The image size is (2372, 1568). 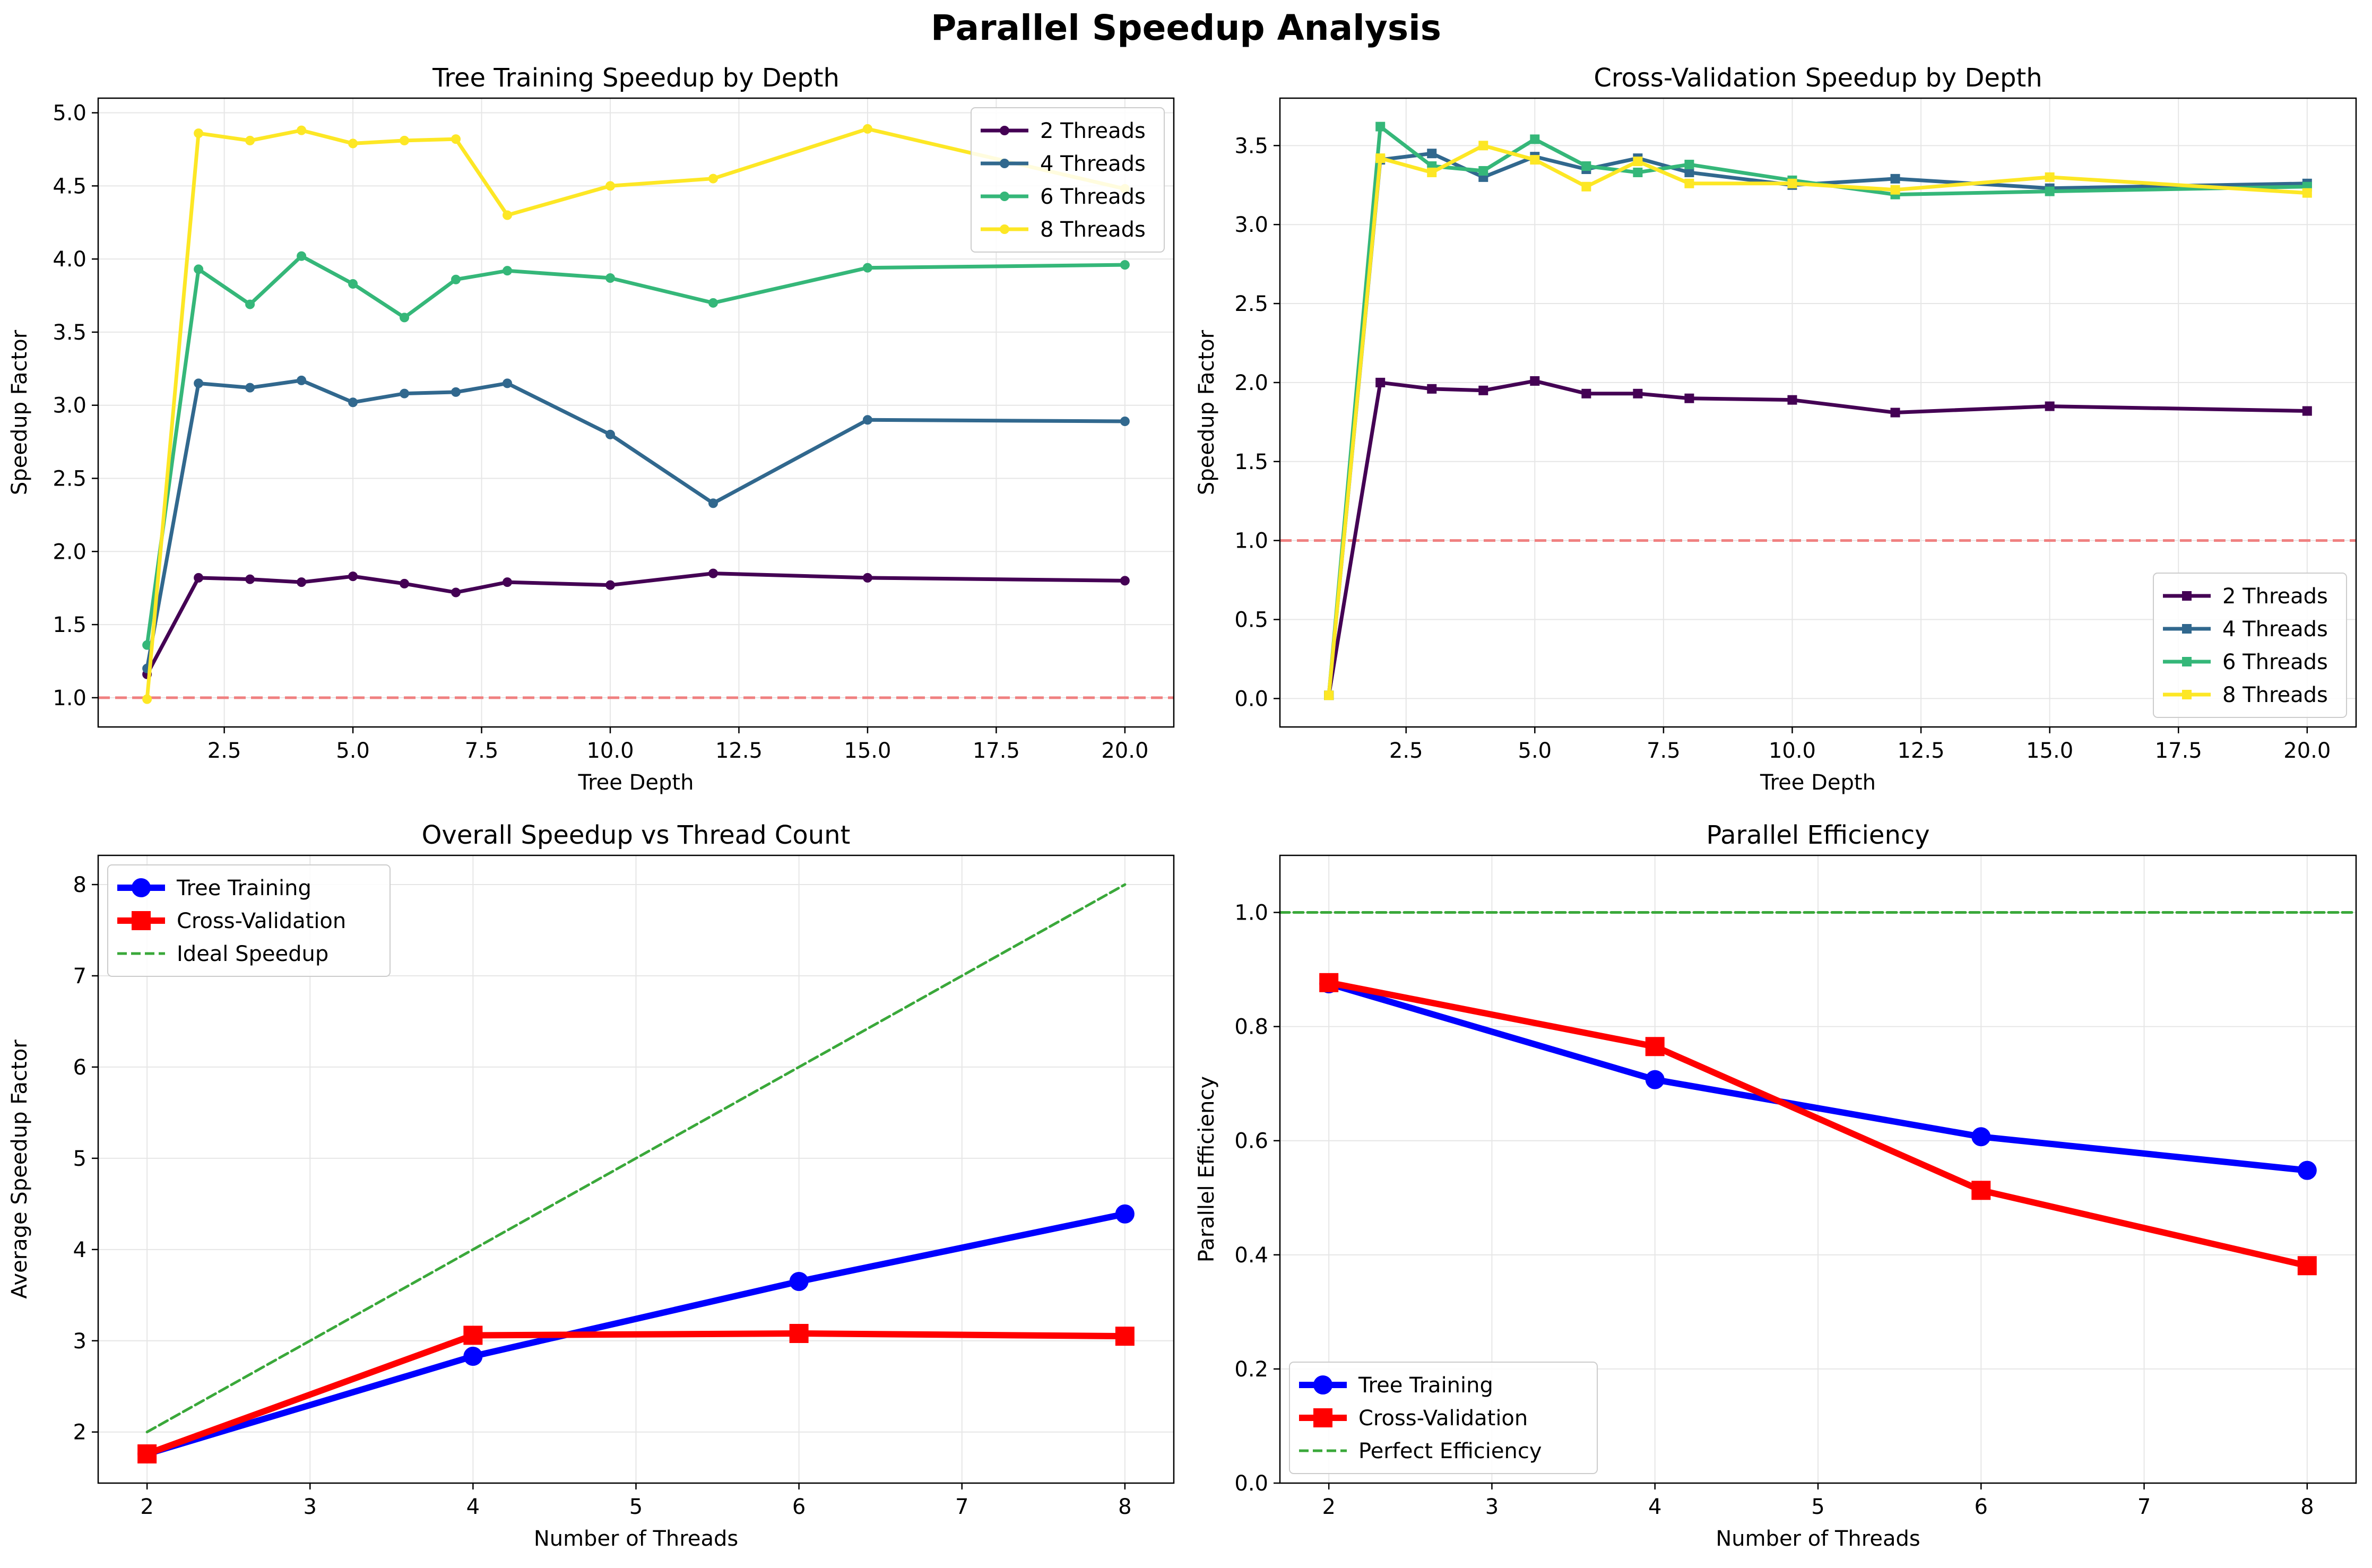 What do you see at coordinates (79, 1432) in the screenshot?
I see `y-tick-label: 2` at bounding box center [79, 1432].